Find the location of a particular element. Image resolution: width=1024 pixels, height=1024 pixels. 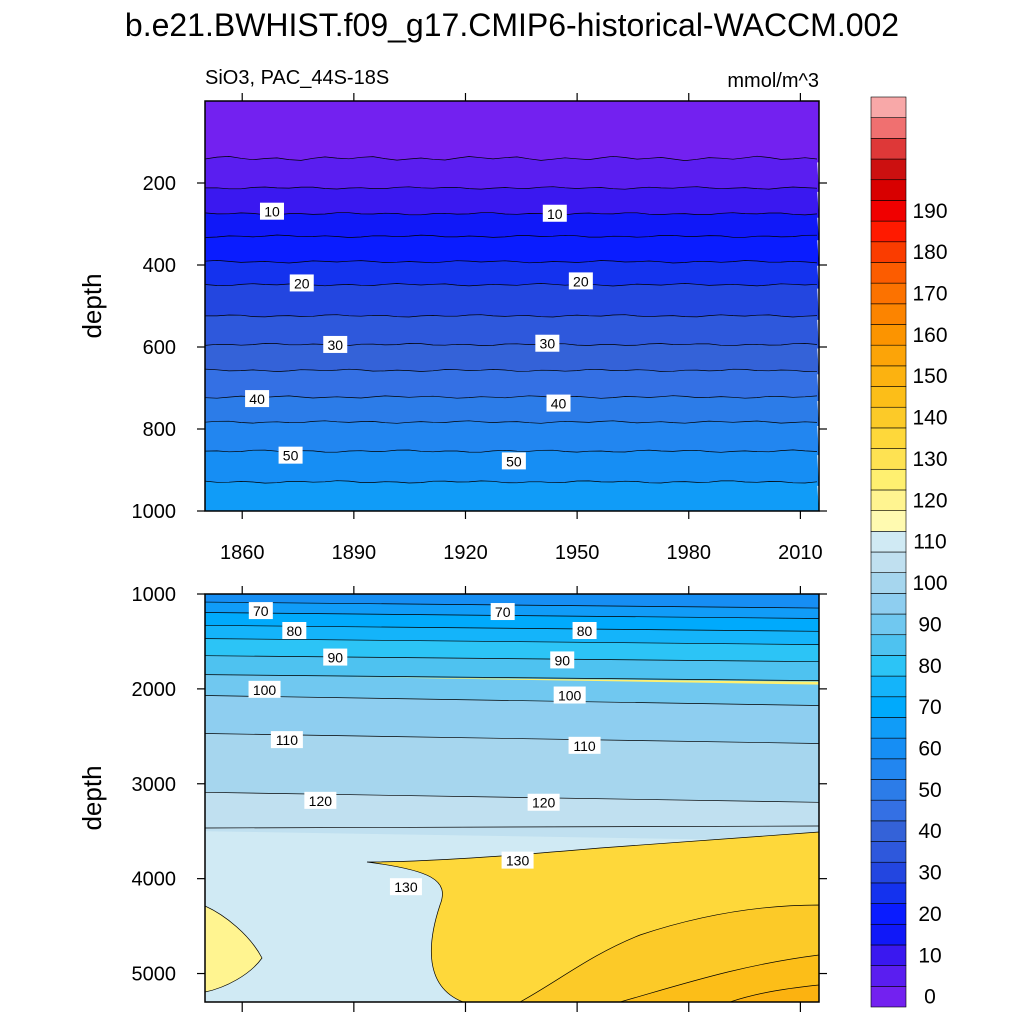

contour-label: 130 is located at coordinates (406, 887).